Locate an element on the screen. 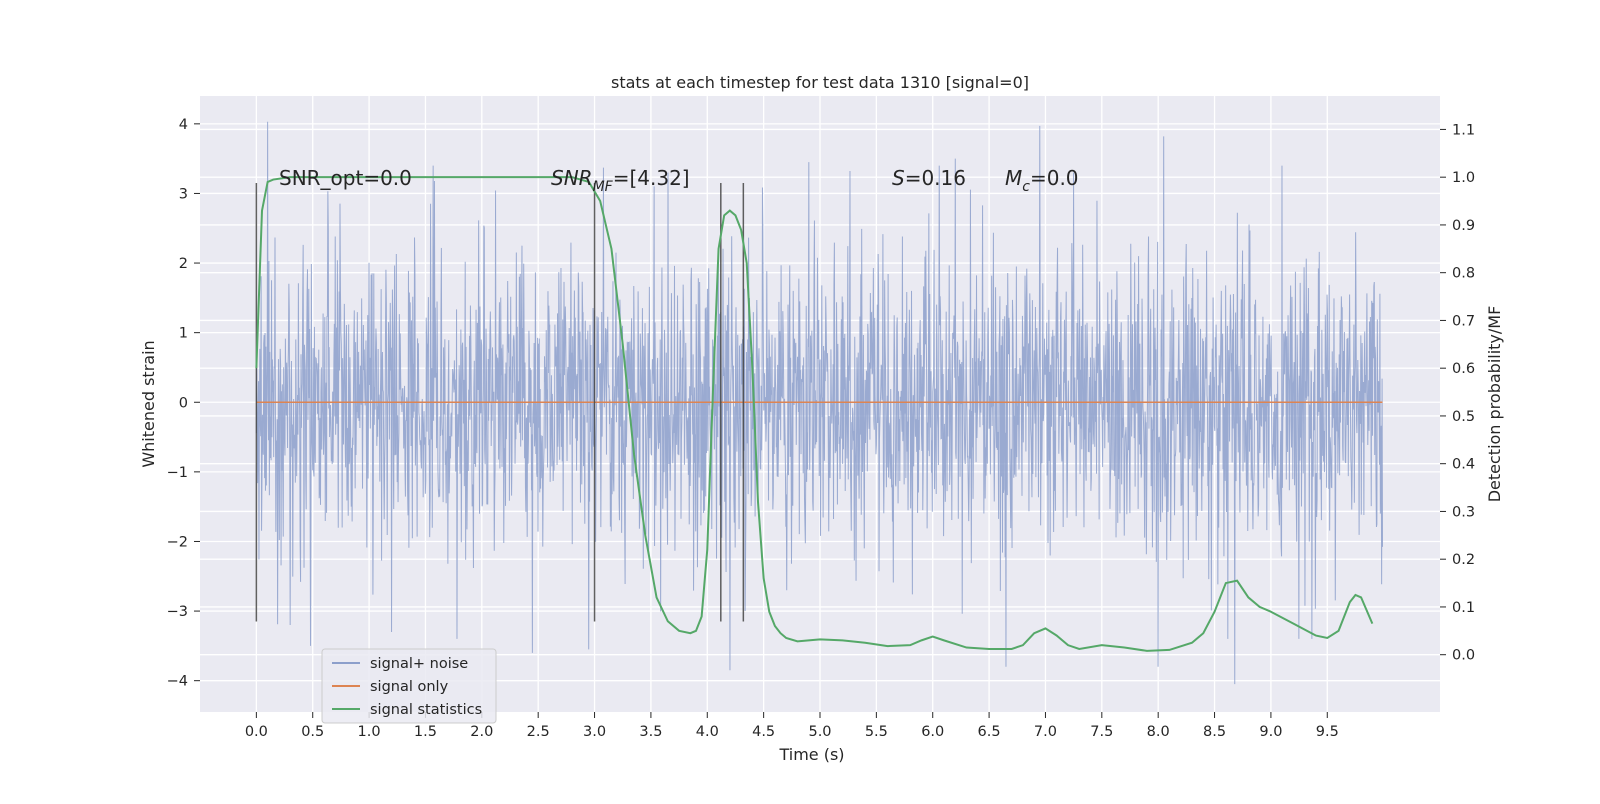 The height and width of the screenshot is (804, 1600). x-tick-label: 9.0 is located at coordinates (1270, 732).